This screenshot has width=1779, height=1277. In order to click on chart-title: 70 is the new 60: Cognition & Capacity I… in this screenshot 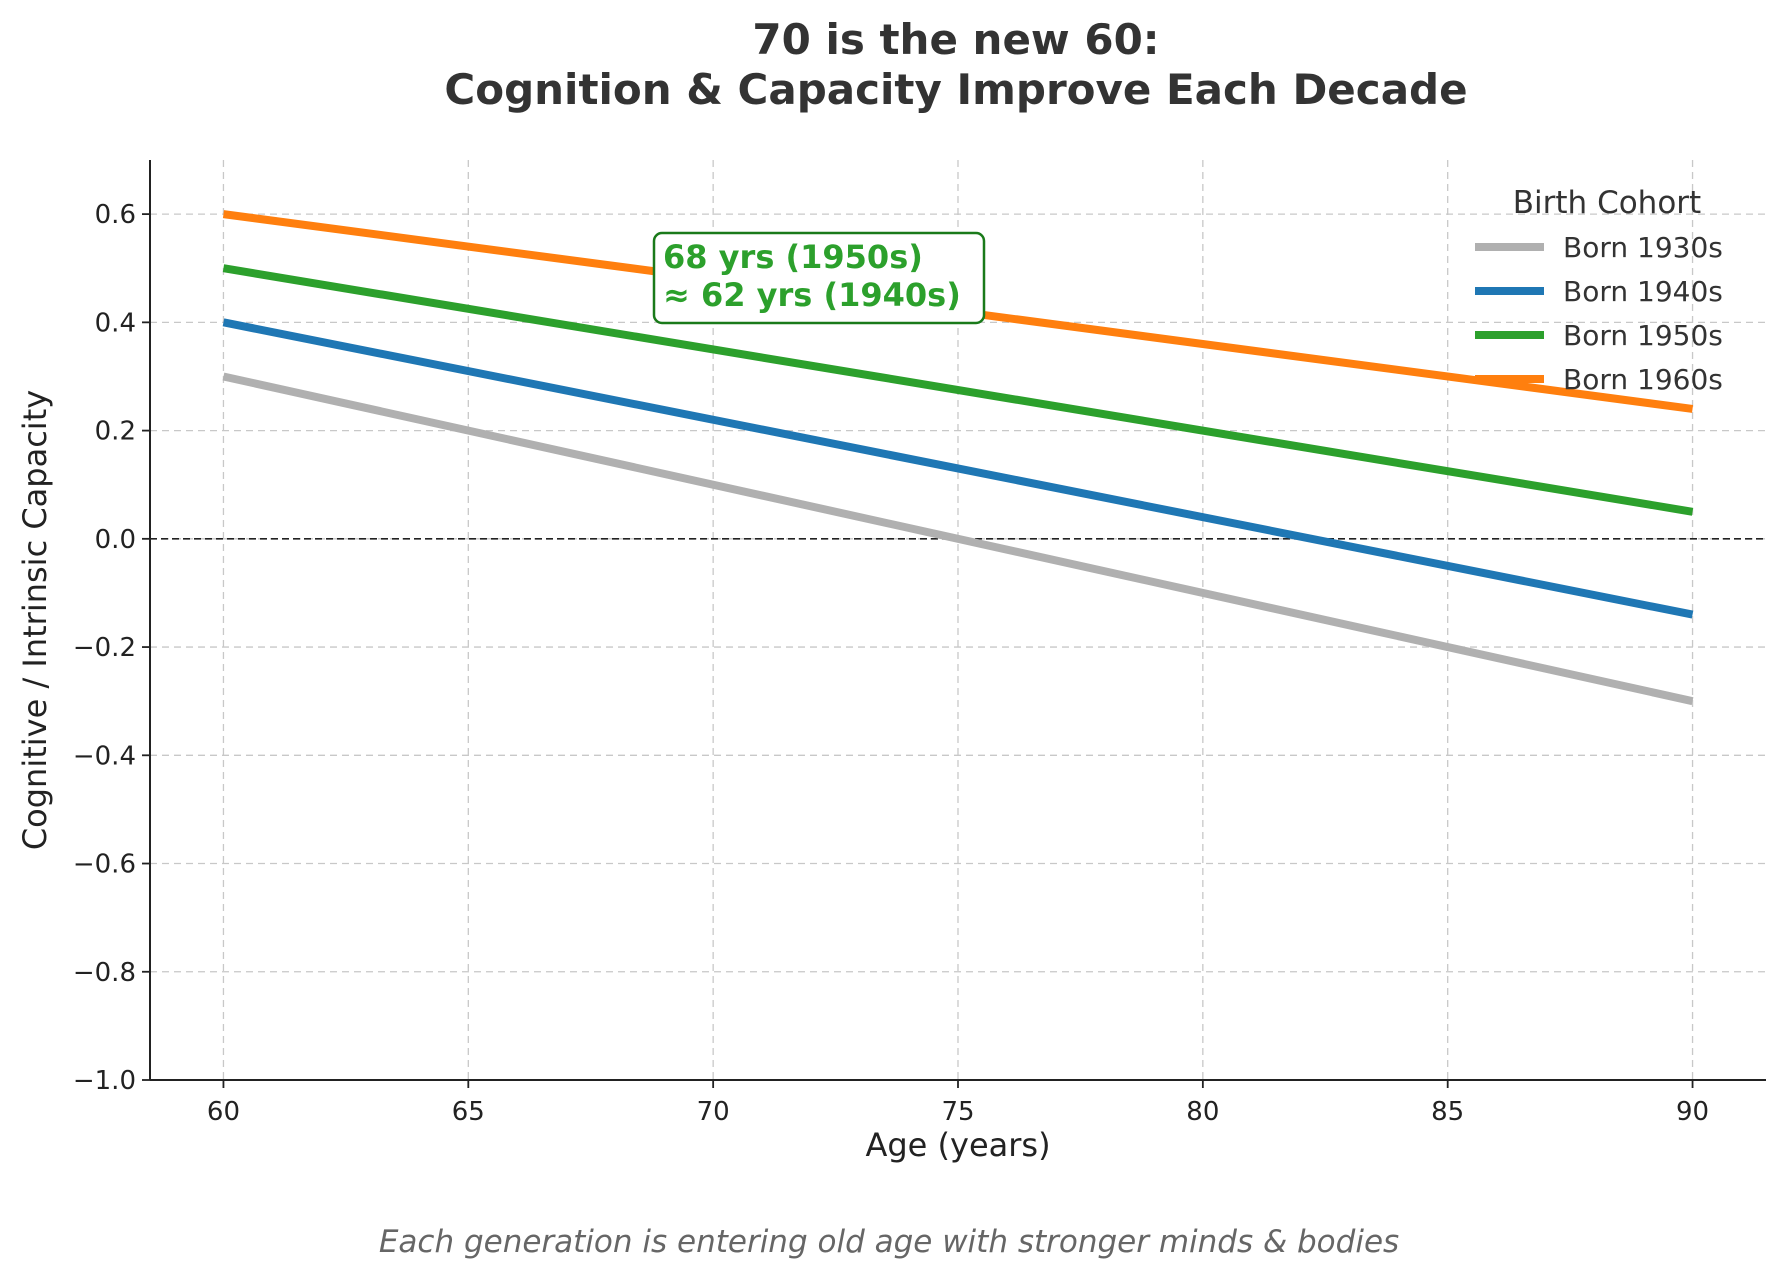, I will do `click(955, 64)`.